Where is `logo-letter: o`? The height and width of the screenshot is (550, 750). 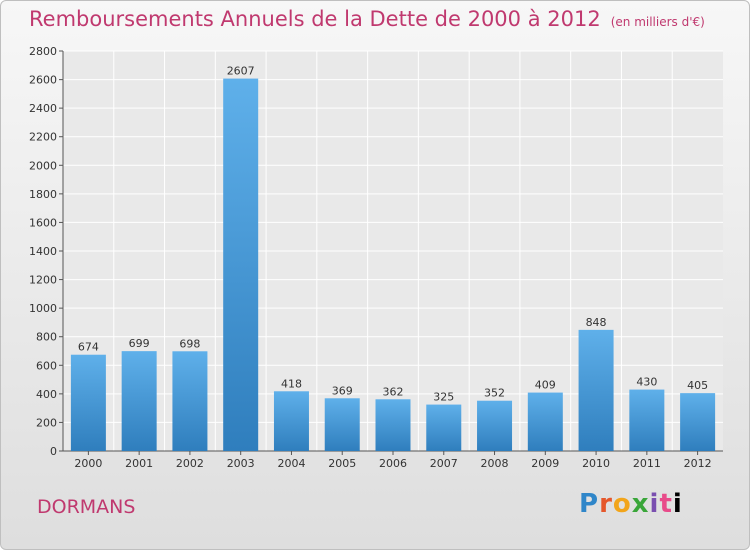
logo-letter: o is located at coordinates (622, 504).